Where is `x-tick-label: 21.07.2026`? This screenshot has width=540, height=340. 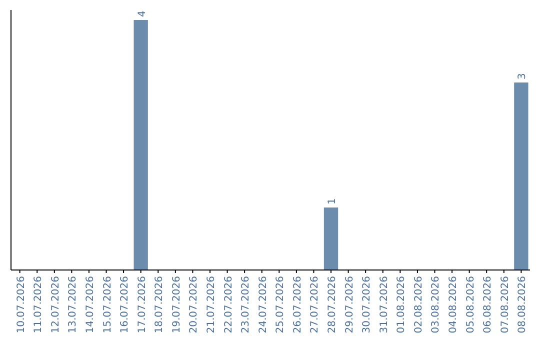 x-tick-label: 21.07.2026 is located at coordinates (211, 305).